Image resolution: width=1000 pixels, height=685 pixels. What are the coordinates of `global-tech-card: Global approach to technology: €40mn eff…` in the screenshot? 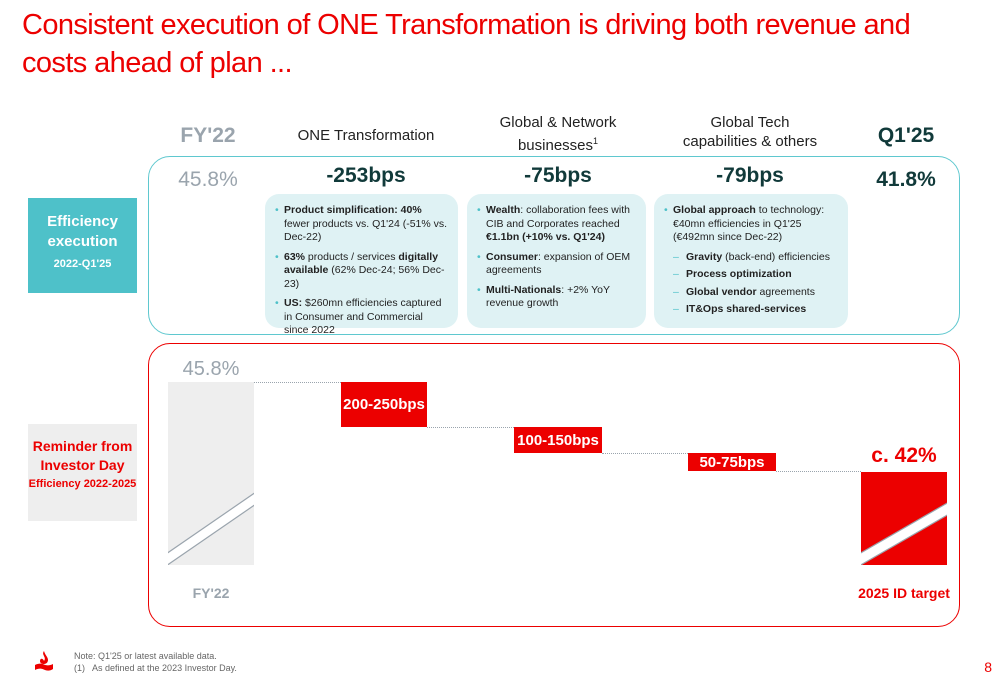 It's located at (751, 261).